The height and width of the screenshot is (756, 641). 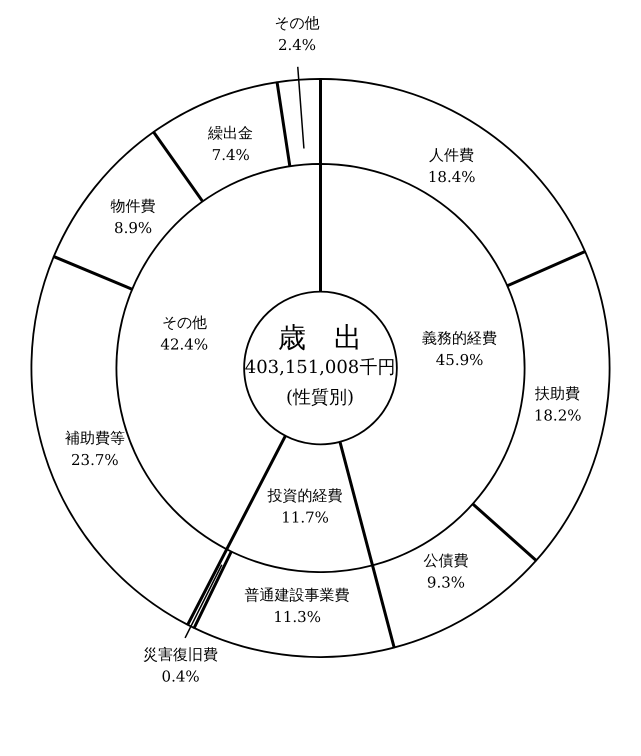 What do you see at coordinates (184, 345) in the screenshot?
I see `data-label: 42.4%` at bounding box center [184, 345].